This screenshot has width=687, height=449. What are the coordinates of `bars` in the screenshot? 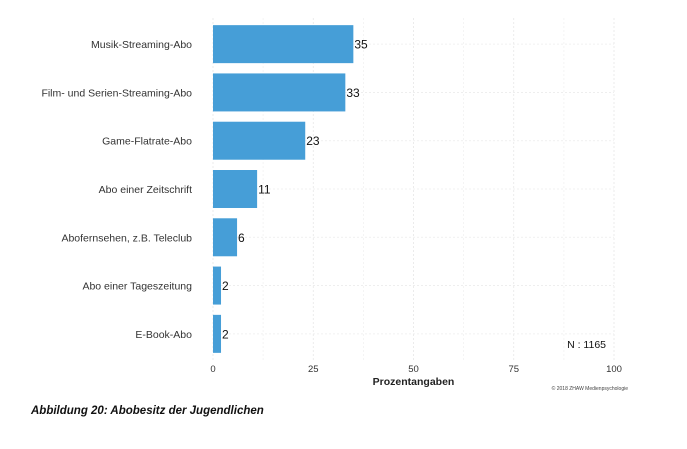 It's located at (283, 189).